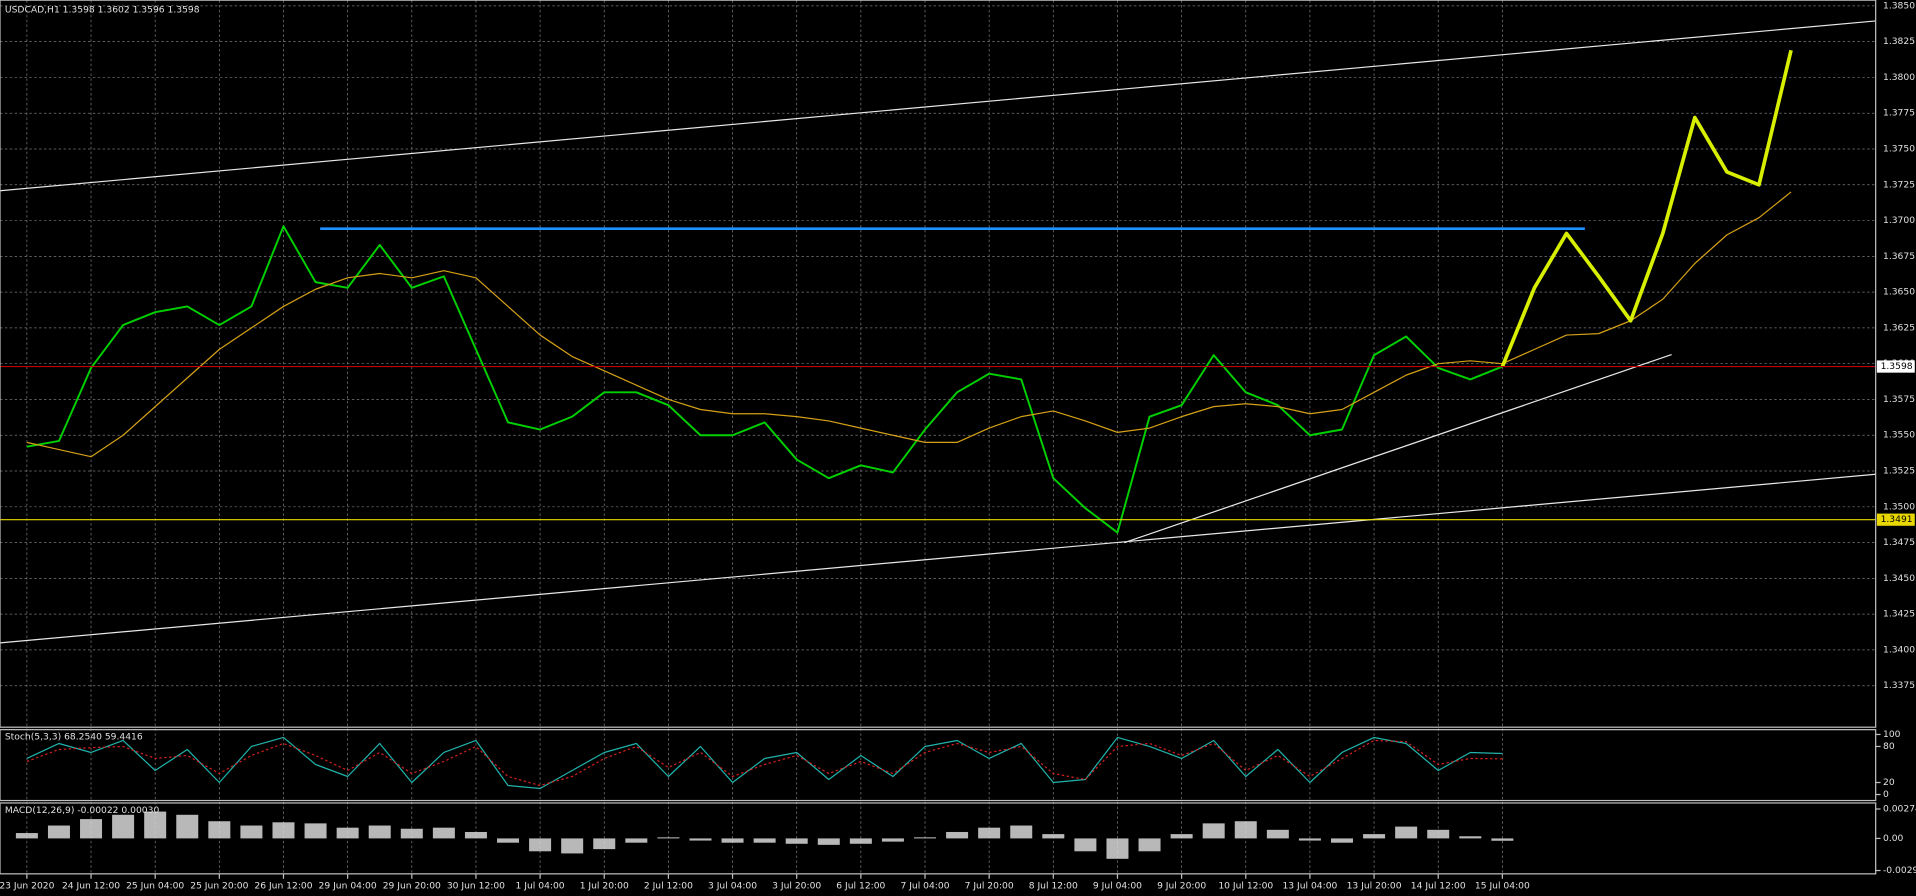 Image resolution: width=1916 pixels, height=896 pixels. Describe the element at coordinates (924, 886) in the screenshot. I see `x-tick-label: 7 Jul 04:00` at that location.